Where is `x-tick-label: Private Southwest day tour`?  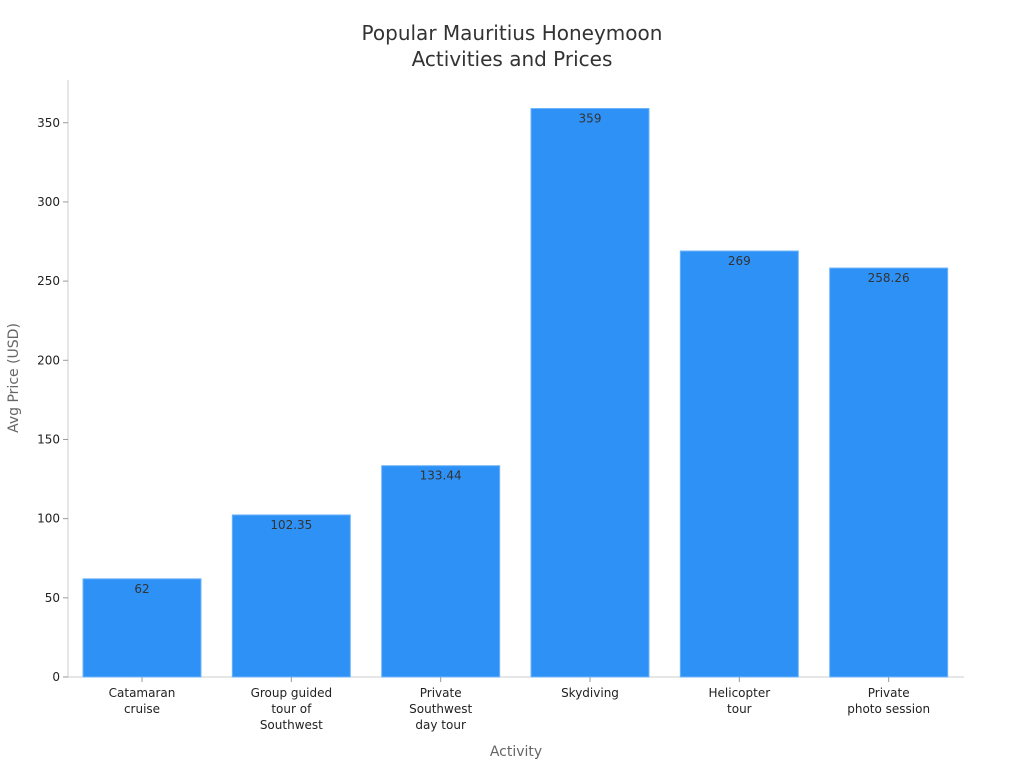 x-tick-label: Private Southwest day tour is located at coordinates (440, 709).